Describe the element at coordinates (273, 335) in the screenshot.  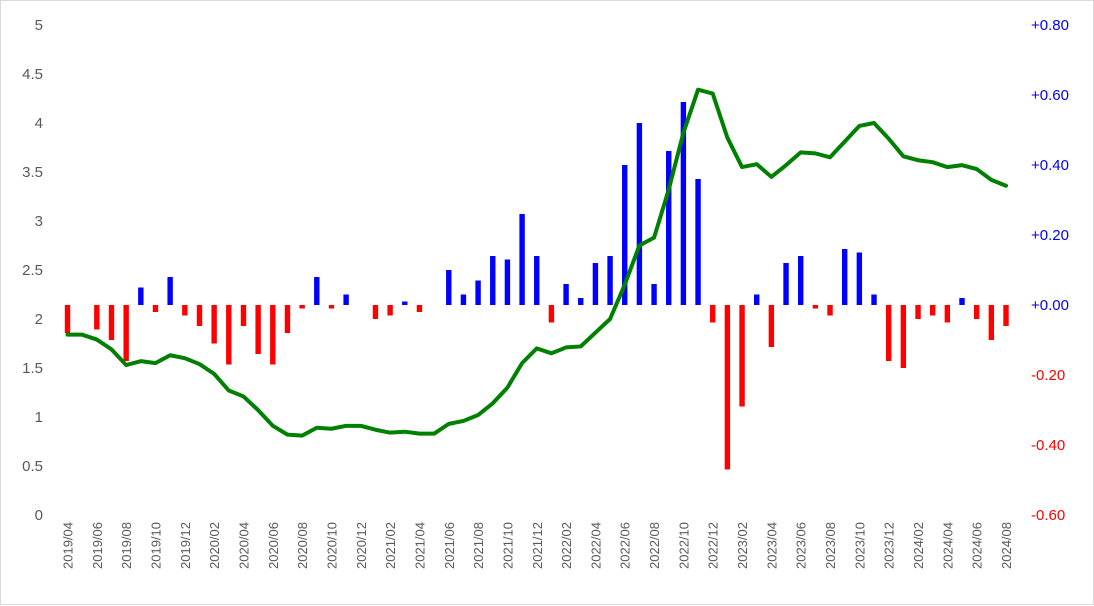
I see `bar-2020/06` at that location.